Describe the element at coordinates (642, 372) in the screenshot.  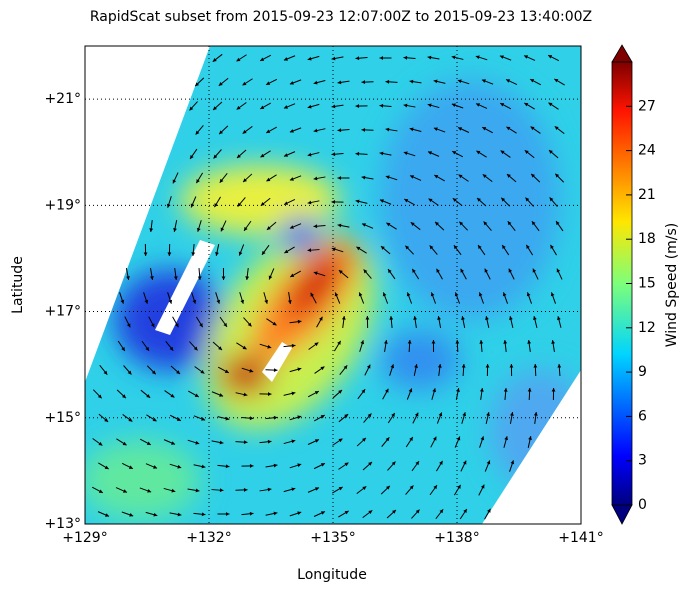
I see `colorbar-tick-label: 9` at that location.